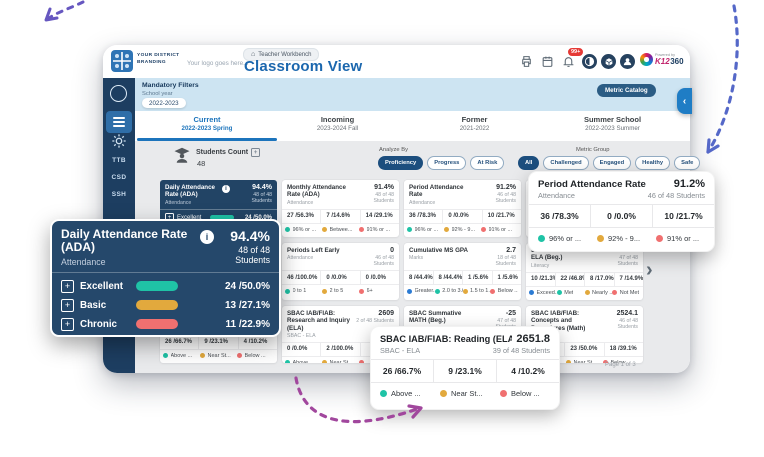 This screenshot has height=457, width=764. What do you see at coordinates (164, 103) in the screenshot?
I see `school-year-chip: 2022-2023` at bounding box center [164, 103].